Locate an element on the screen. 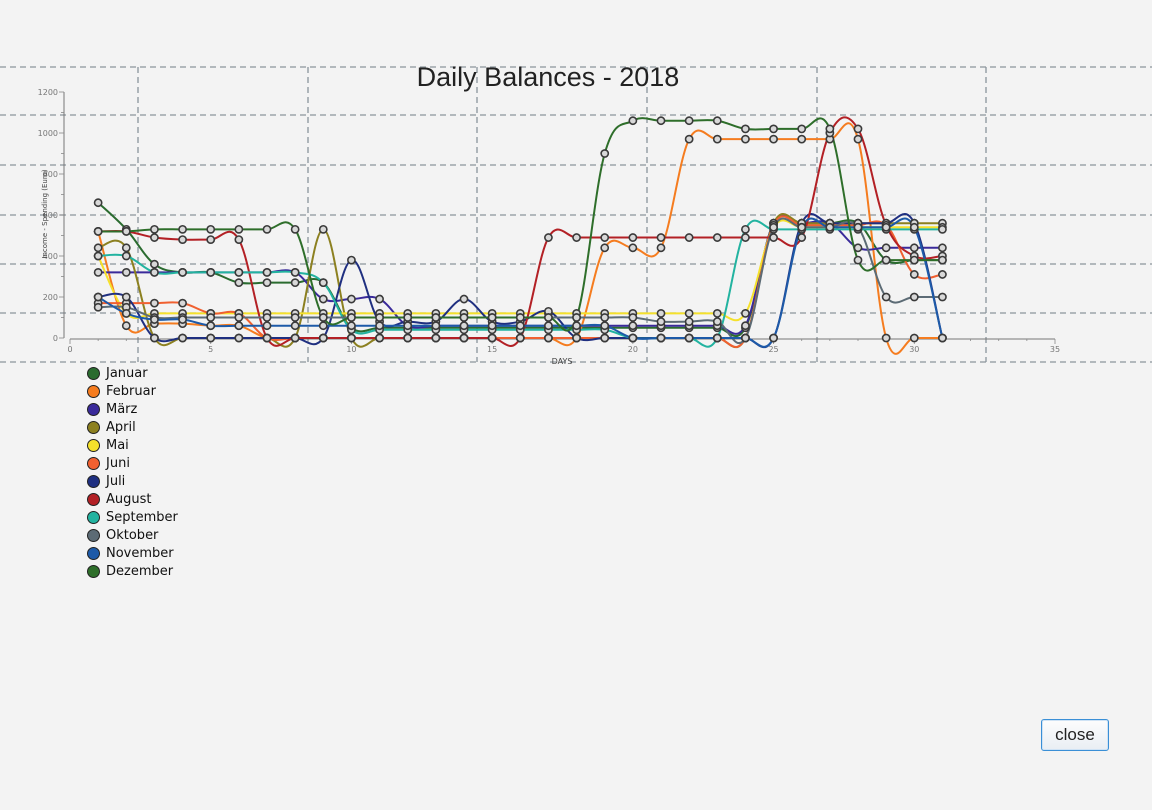 The height and width of the screenshot is (810, 1152). legend-item: Juli is located at coordinates (132, 481).